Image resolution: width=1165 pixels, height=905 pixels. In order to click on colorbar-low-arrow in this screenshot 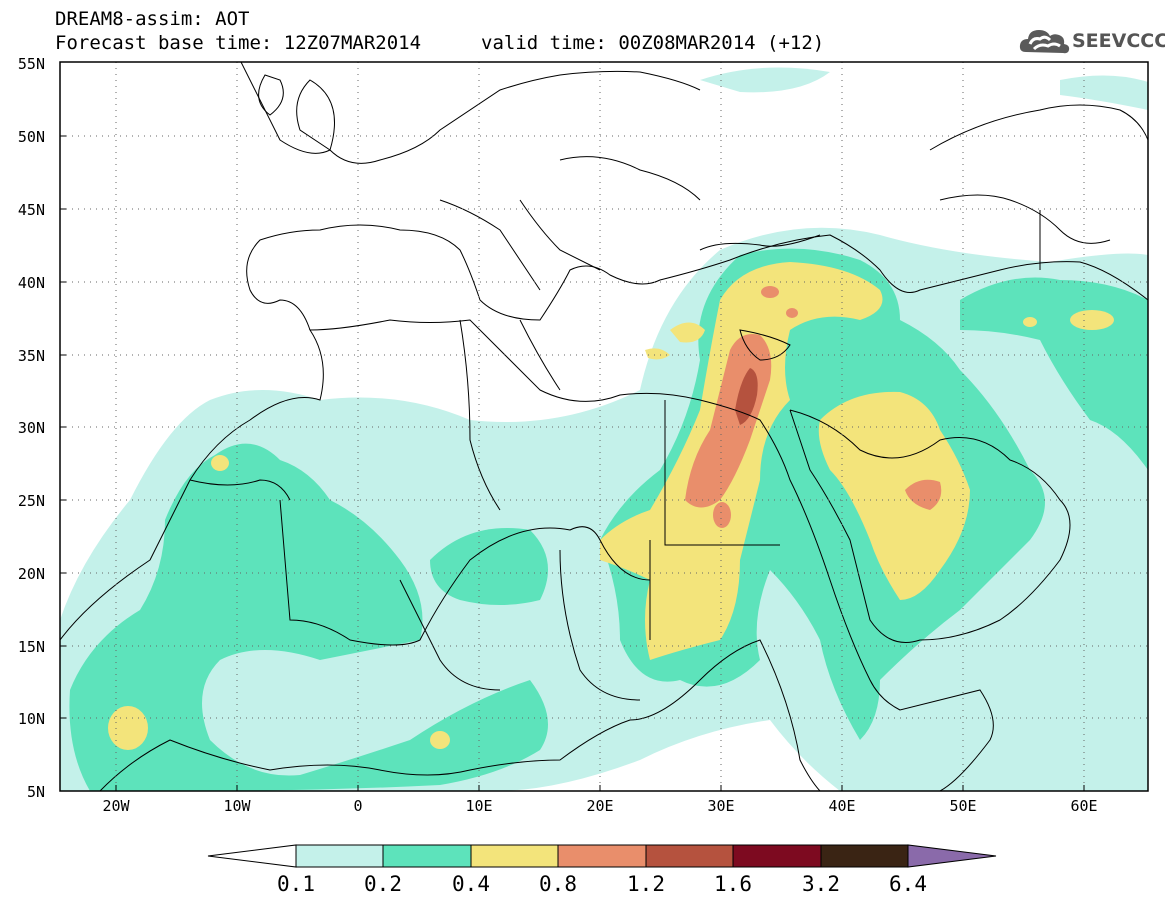, I will do `click(252, 856)`.